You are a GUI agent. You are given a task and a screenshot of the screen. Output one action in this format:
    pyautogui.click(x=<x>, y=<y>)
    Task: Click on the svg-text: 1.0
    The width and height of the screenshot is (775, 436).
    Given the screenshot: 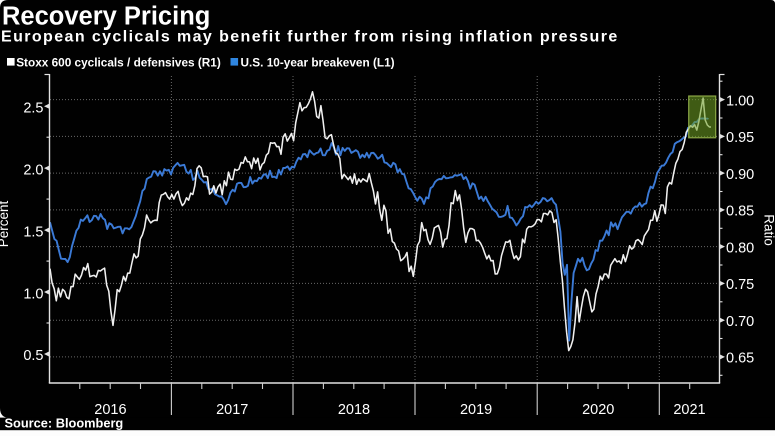 What is the action you would take?
    pyautogui.click(x=33, y=294)
    